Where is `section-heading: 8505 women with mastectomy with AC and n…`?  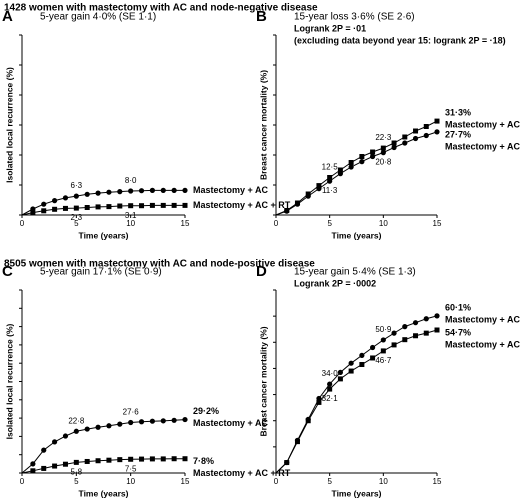
section-heading: 8505 women with mastectomy with AC and n… is located at coordinates (159, 264).